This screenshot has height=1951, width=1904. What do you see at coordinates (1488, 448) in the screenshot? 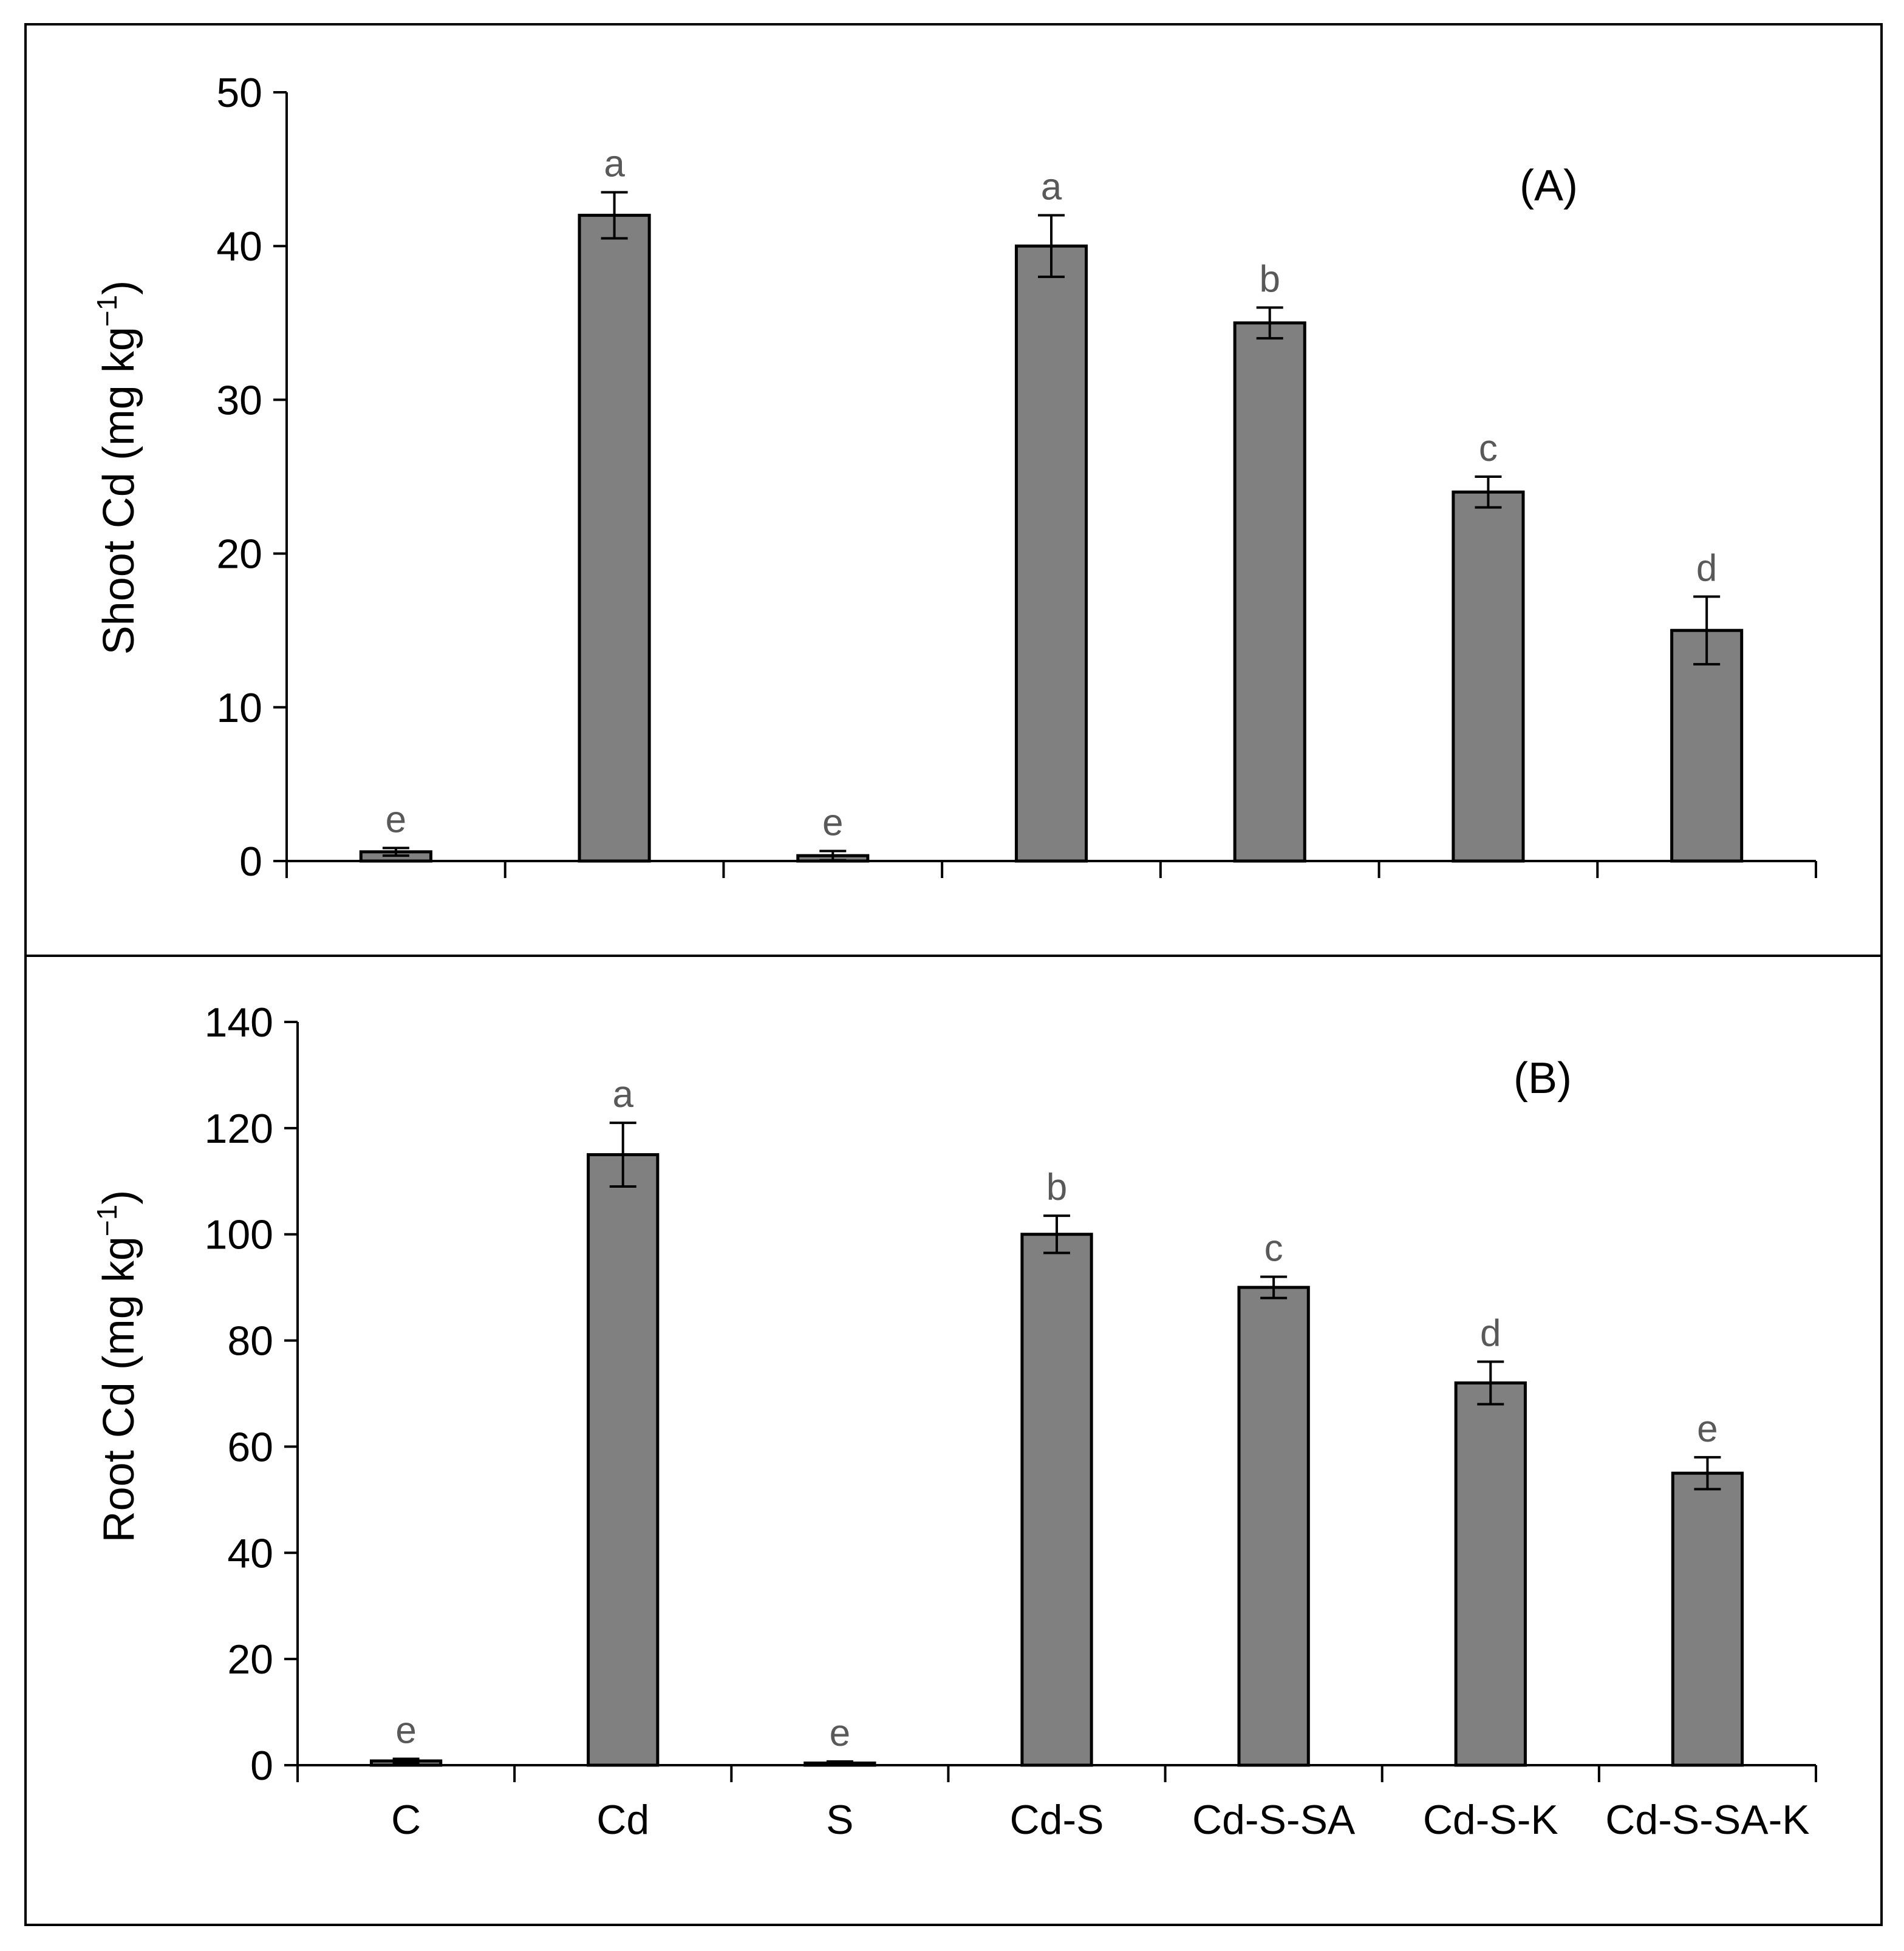
I see `panel-a-significance-letter: c` at bounding box center [1488, 448].